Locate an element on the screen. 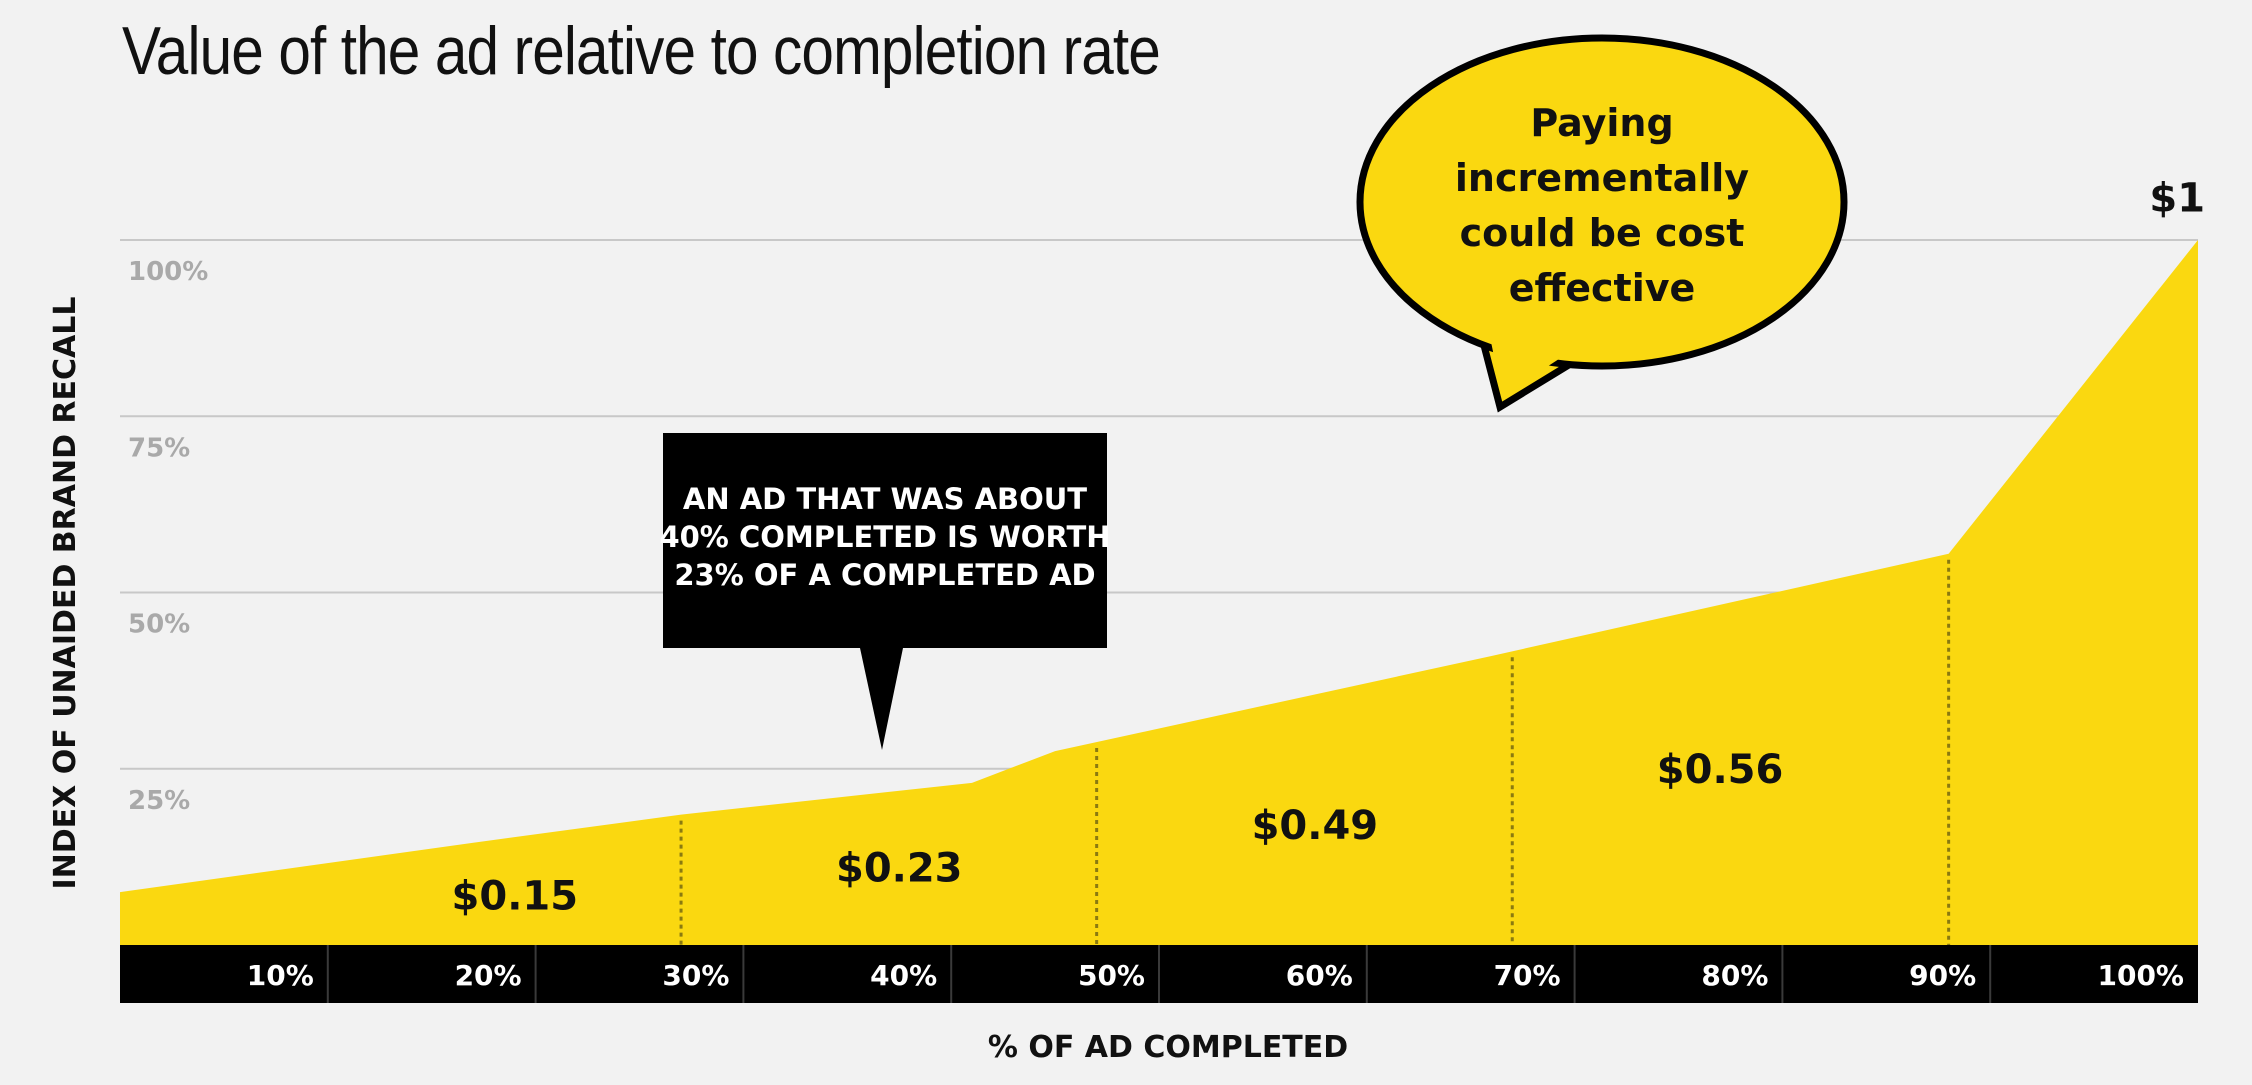  x-tick-label: 70% is located at coordinates (1527, 975).